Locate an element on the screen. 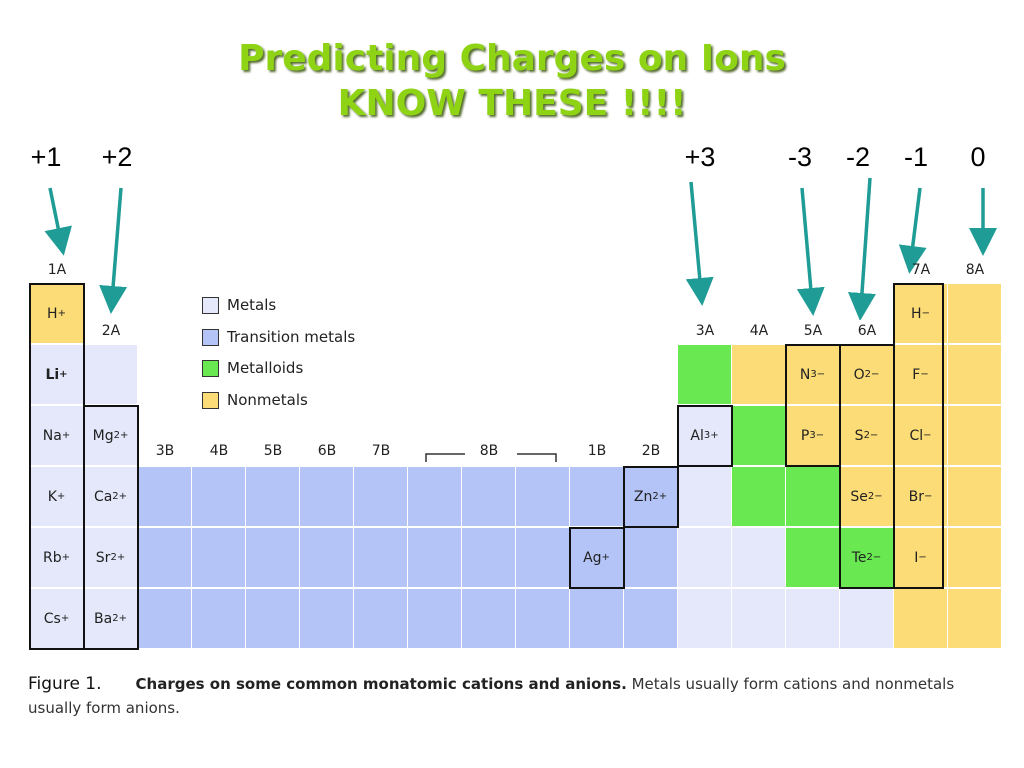 Image resolution: width=1024 pixels, height=768 pixels. ion-symbol-na: Na is located at coordinates (52, 435).